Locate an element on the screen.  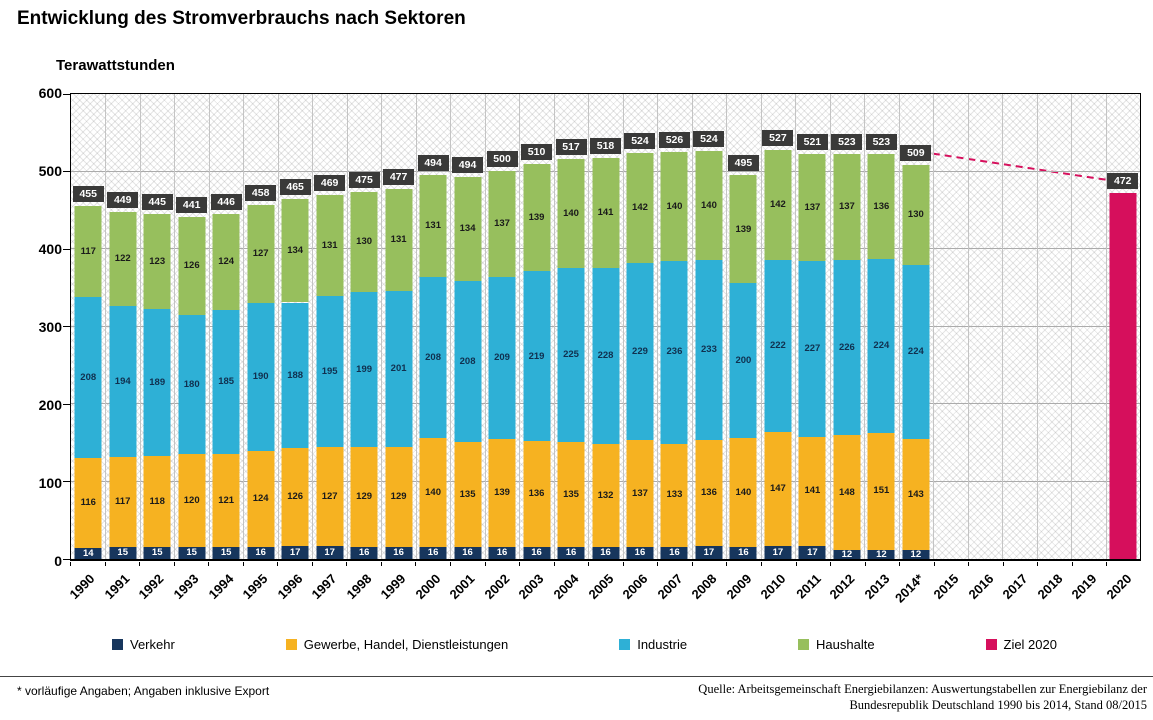
total-label: 446 is located at coordinates (226, 202).